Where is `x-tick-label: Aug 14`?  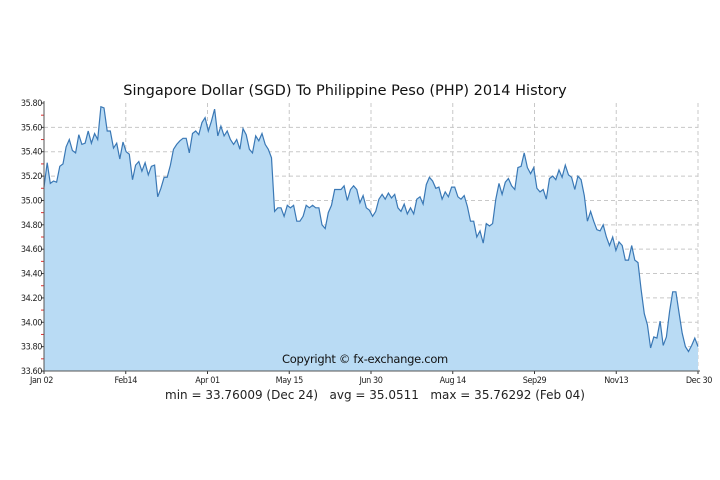
x-tick-label: Aug 14 is located at coordinates (453, 381).